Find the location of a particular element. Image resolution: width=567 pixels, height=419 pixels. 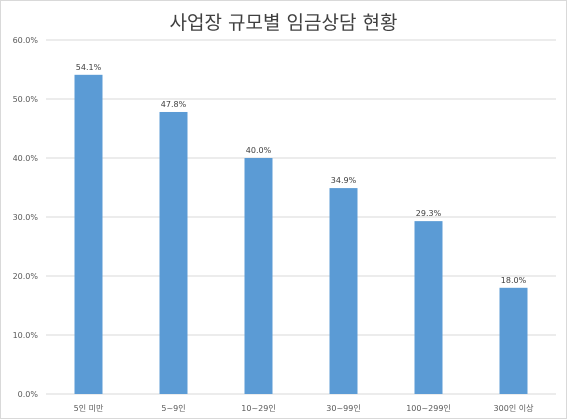

y-tick-label: 10.0% is located at coordinates (26, 335).